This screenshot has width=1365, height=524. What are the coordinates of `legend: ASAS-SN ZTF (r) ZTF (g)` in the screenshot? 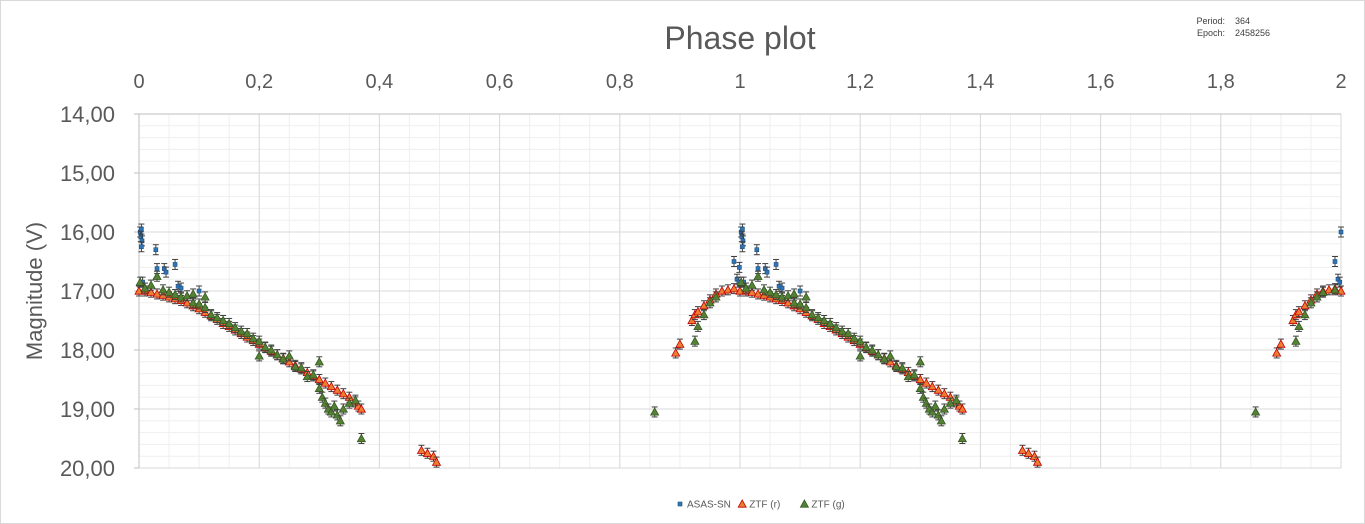 It's located at (761, 505).